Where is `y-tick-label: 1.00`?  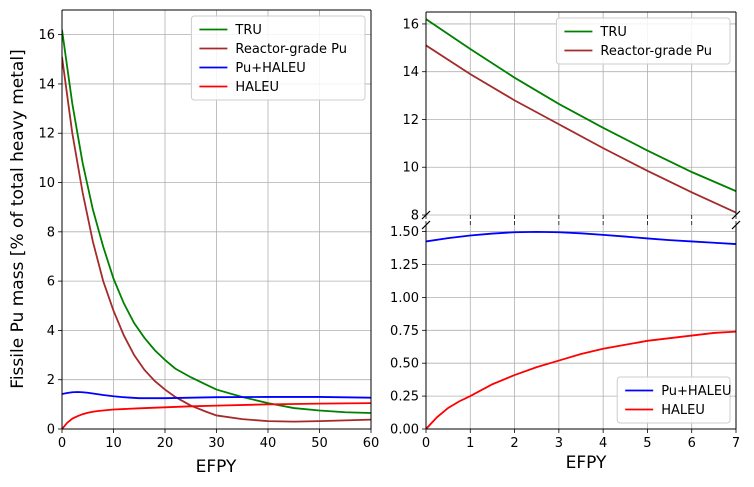 y-tick-label: 1.00 is located at coordinates (404, 298).